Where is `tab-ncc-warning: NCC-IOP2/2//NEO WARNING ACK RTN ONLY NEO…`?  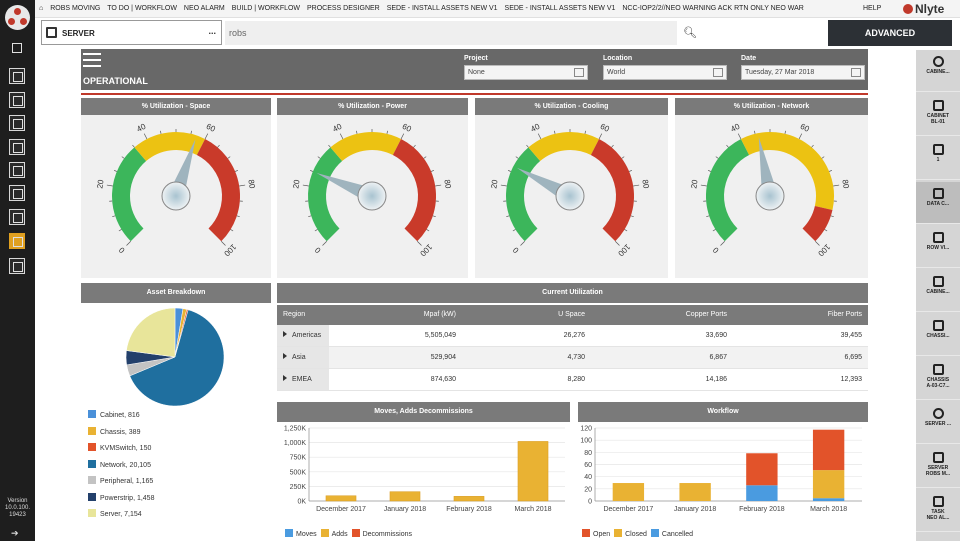
tab-ncc-warning: NCC-IOP2/2//NEO WARNING ACK RTN ONLY NEO… is located at coordinates (713, 8).